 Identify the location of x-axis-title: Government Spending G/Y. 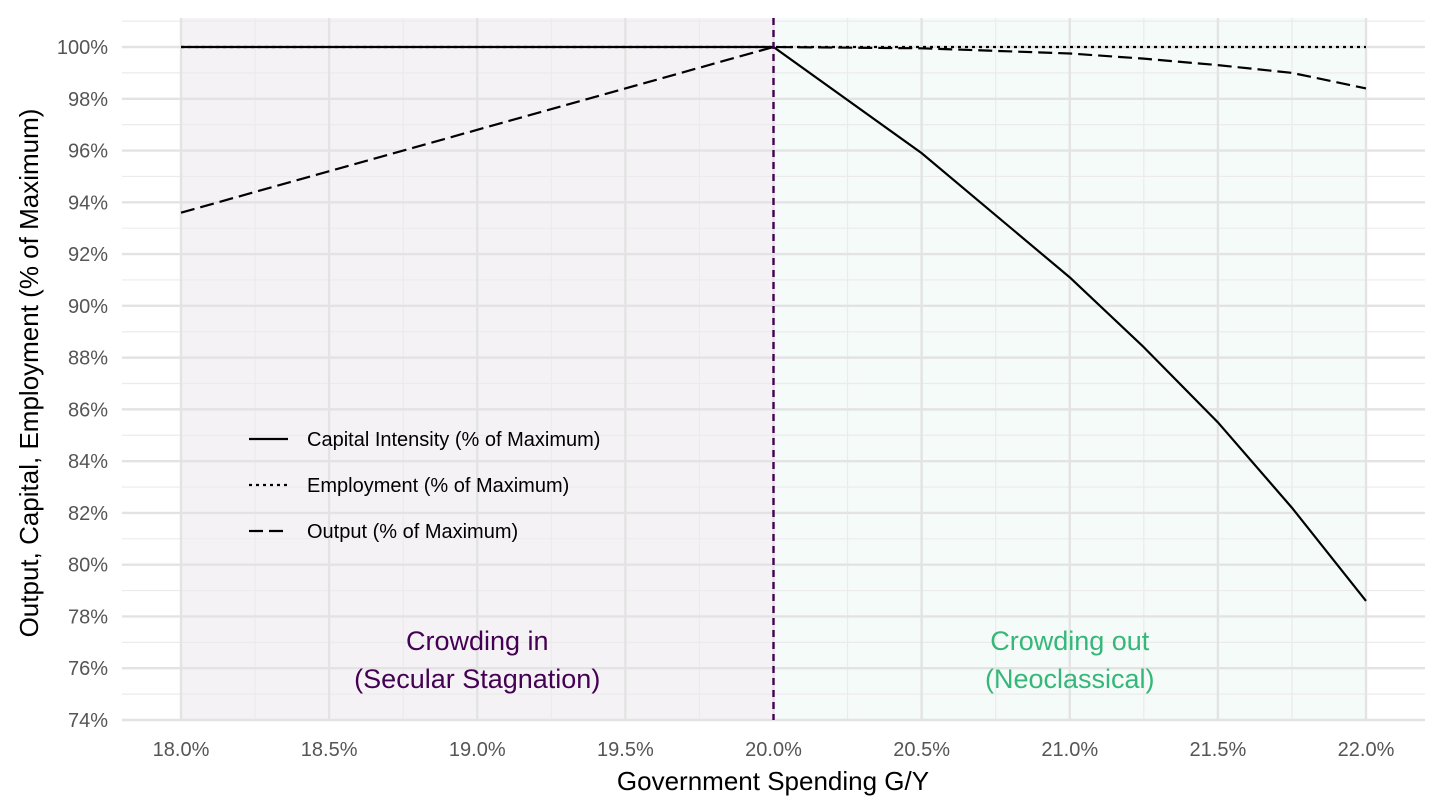
(773, 781).